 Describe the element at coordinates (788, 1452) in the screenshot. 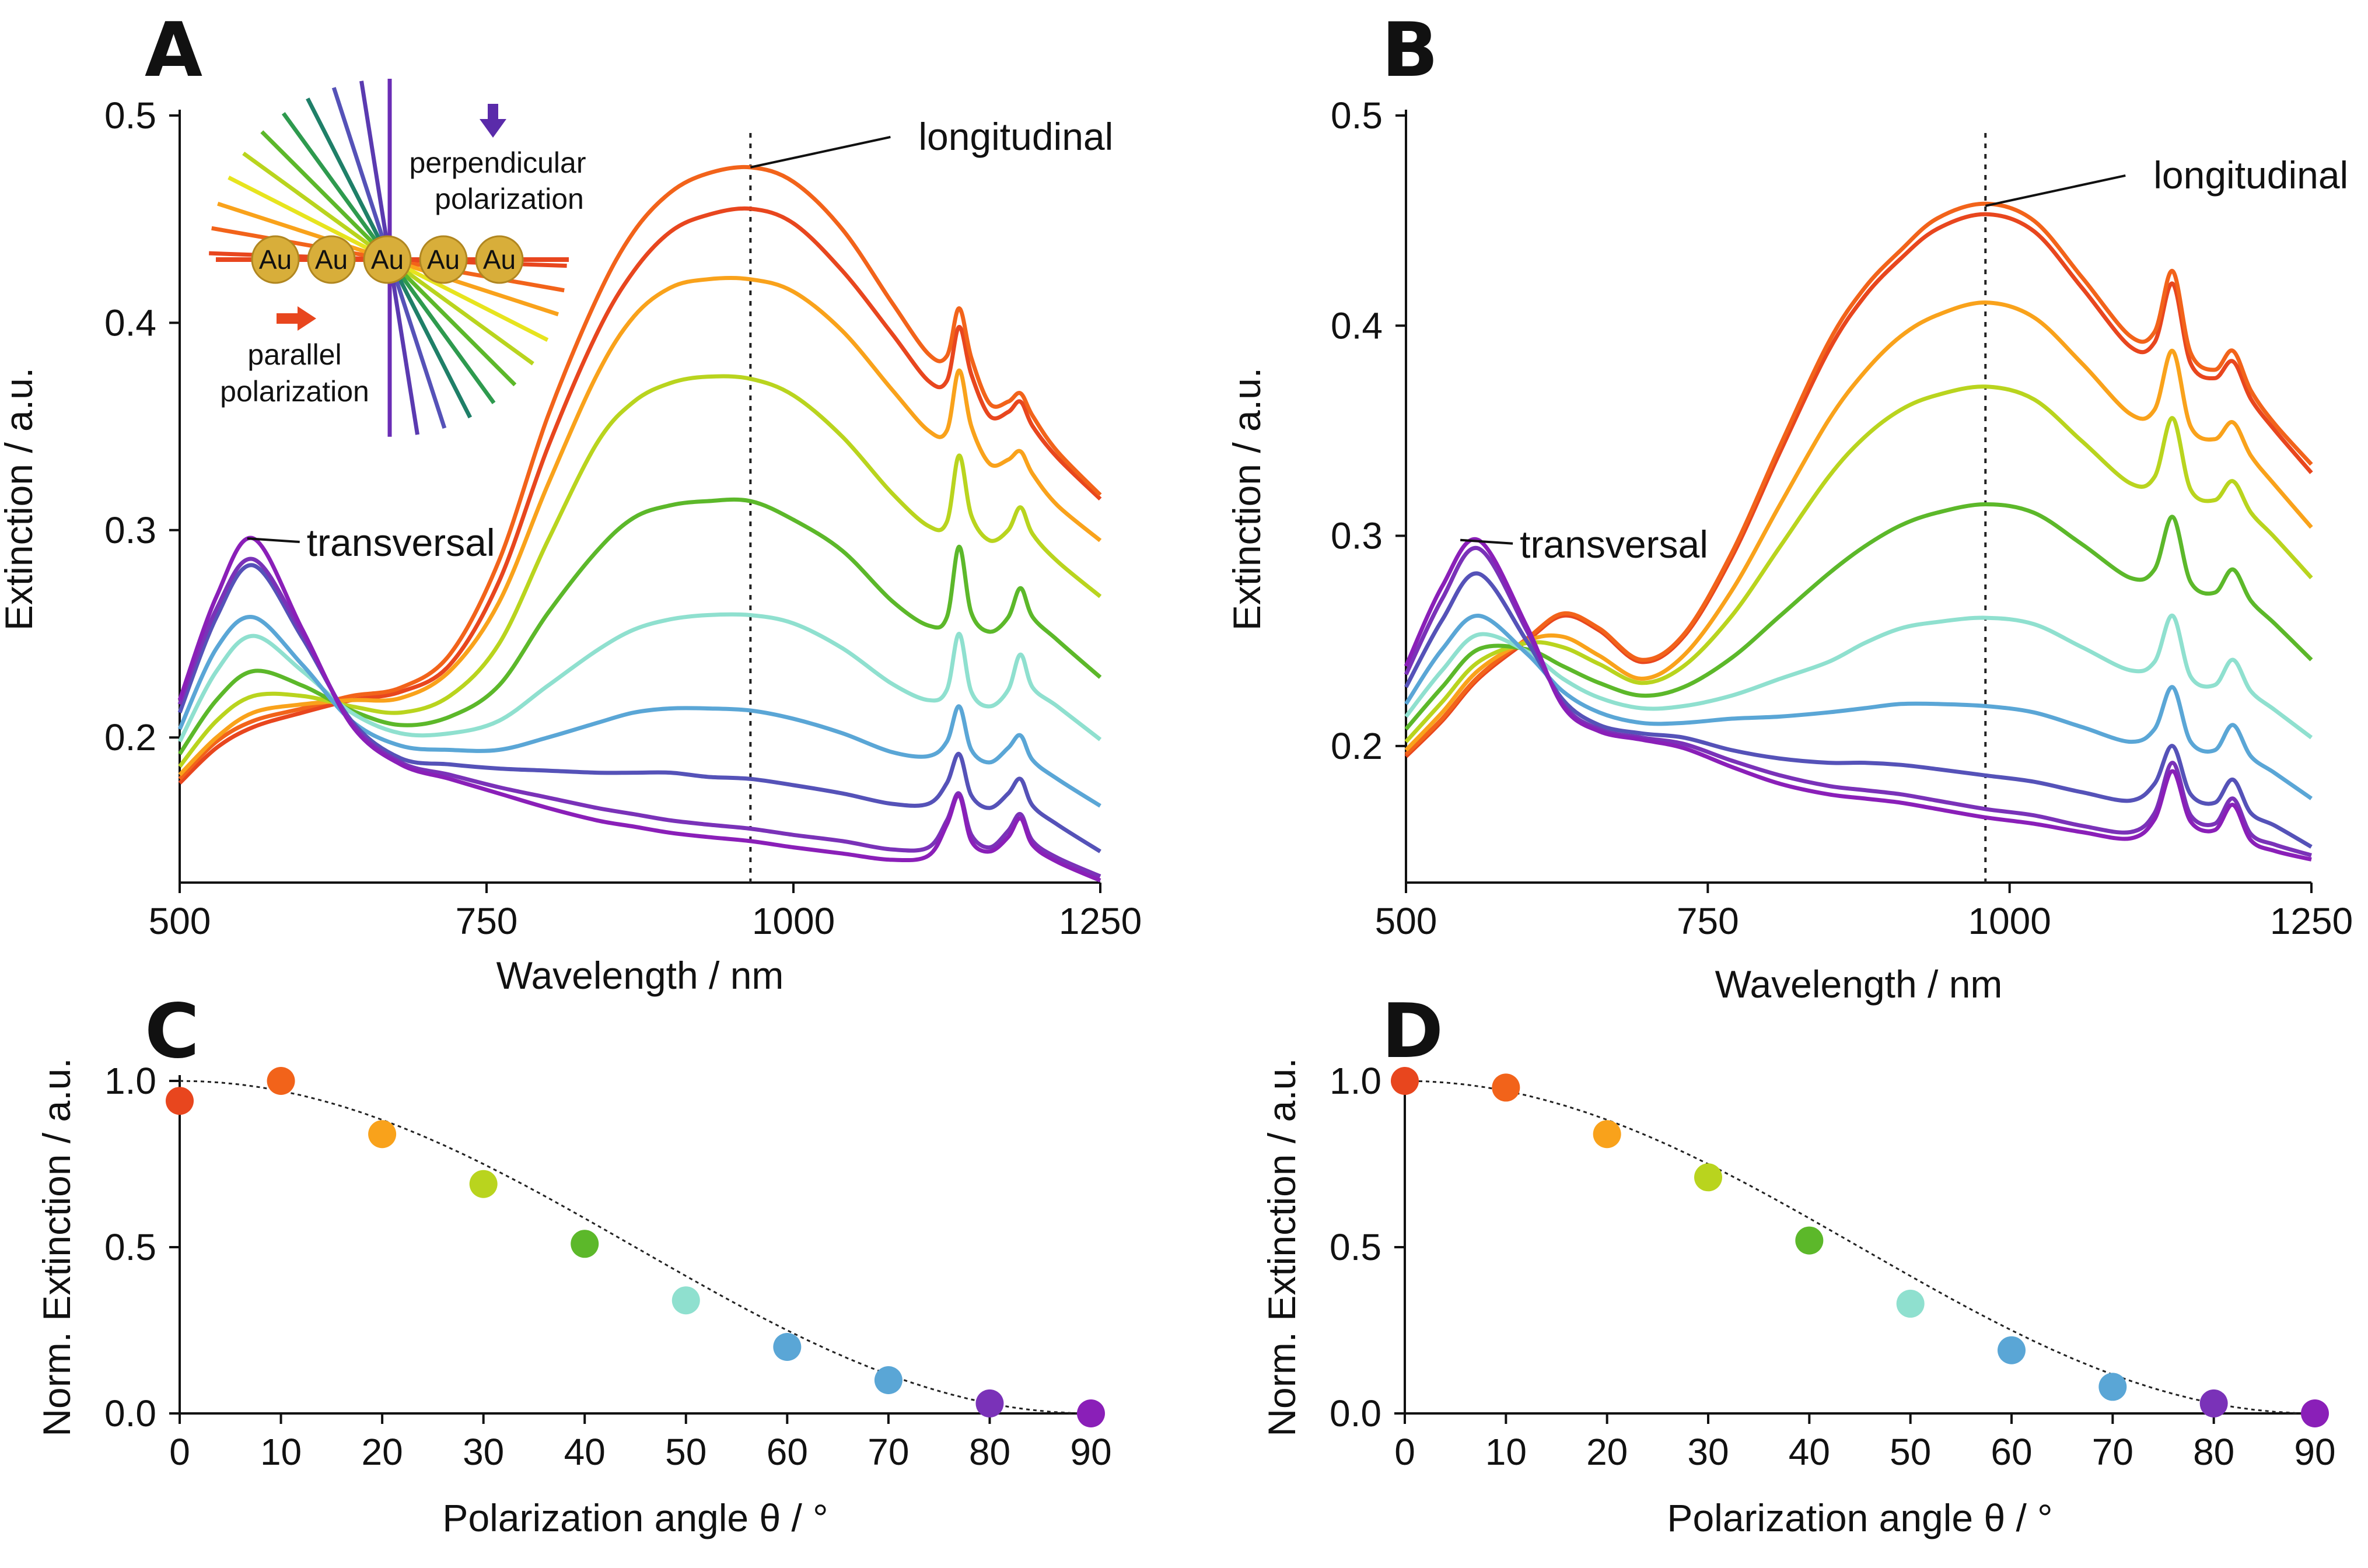

I see `x-tick-label: 60` at that location.